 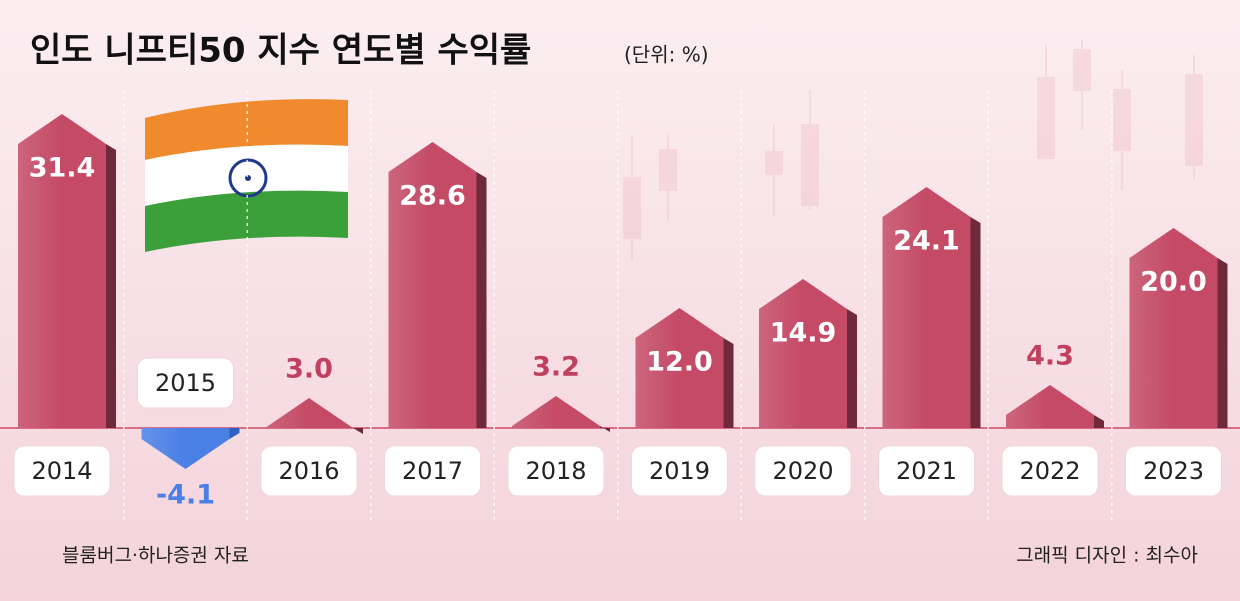 What do you see at coordinates (62, 168) in the screenshot?
I see `value-label: 31.4` at bounding box center [62, 168].